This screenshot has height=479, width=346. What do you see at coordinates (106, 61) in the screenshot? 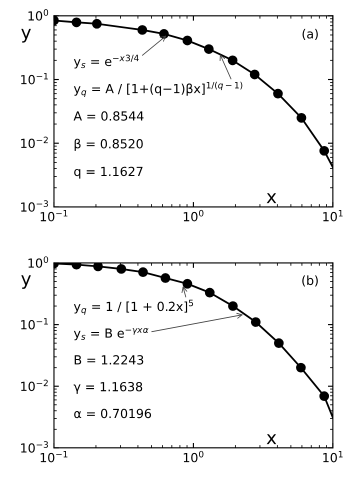
I see `annotation: y$_{s}$ = e$^{−x3/4}$` at bounding box center [106, 61].